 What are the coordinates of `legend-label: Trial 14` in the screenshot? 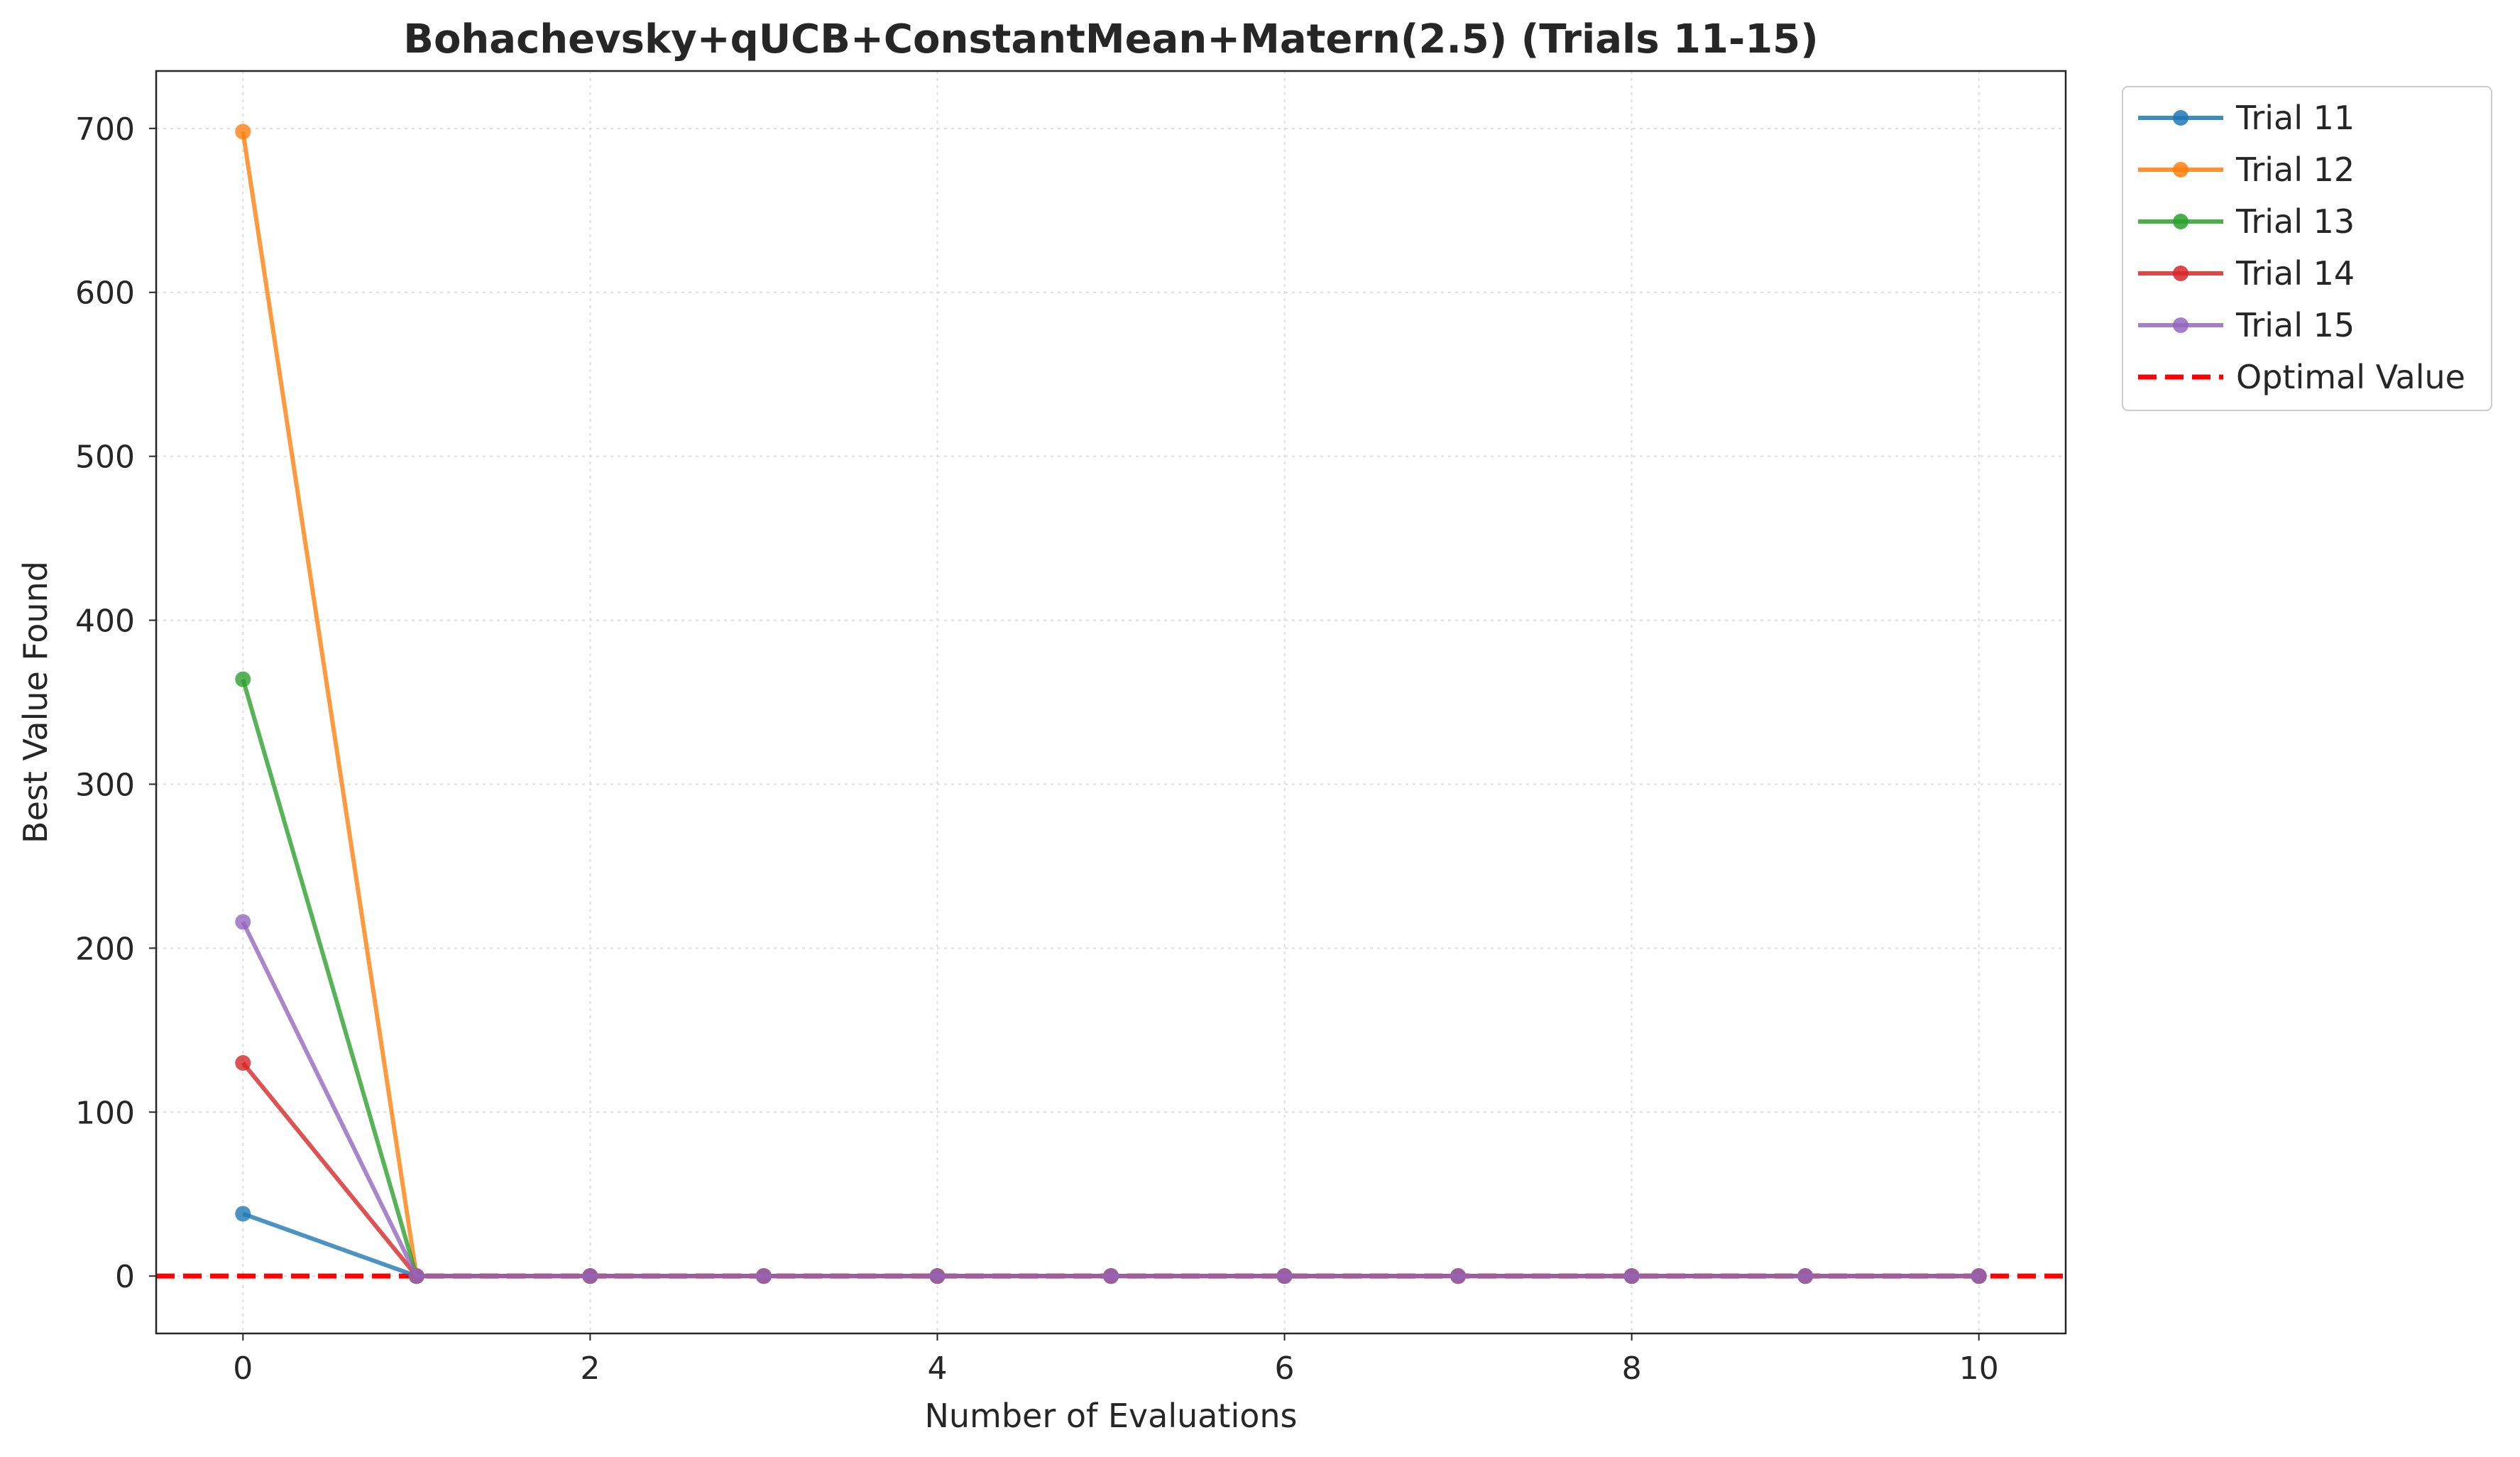 It's located at (2295, 273).